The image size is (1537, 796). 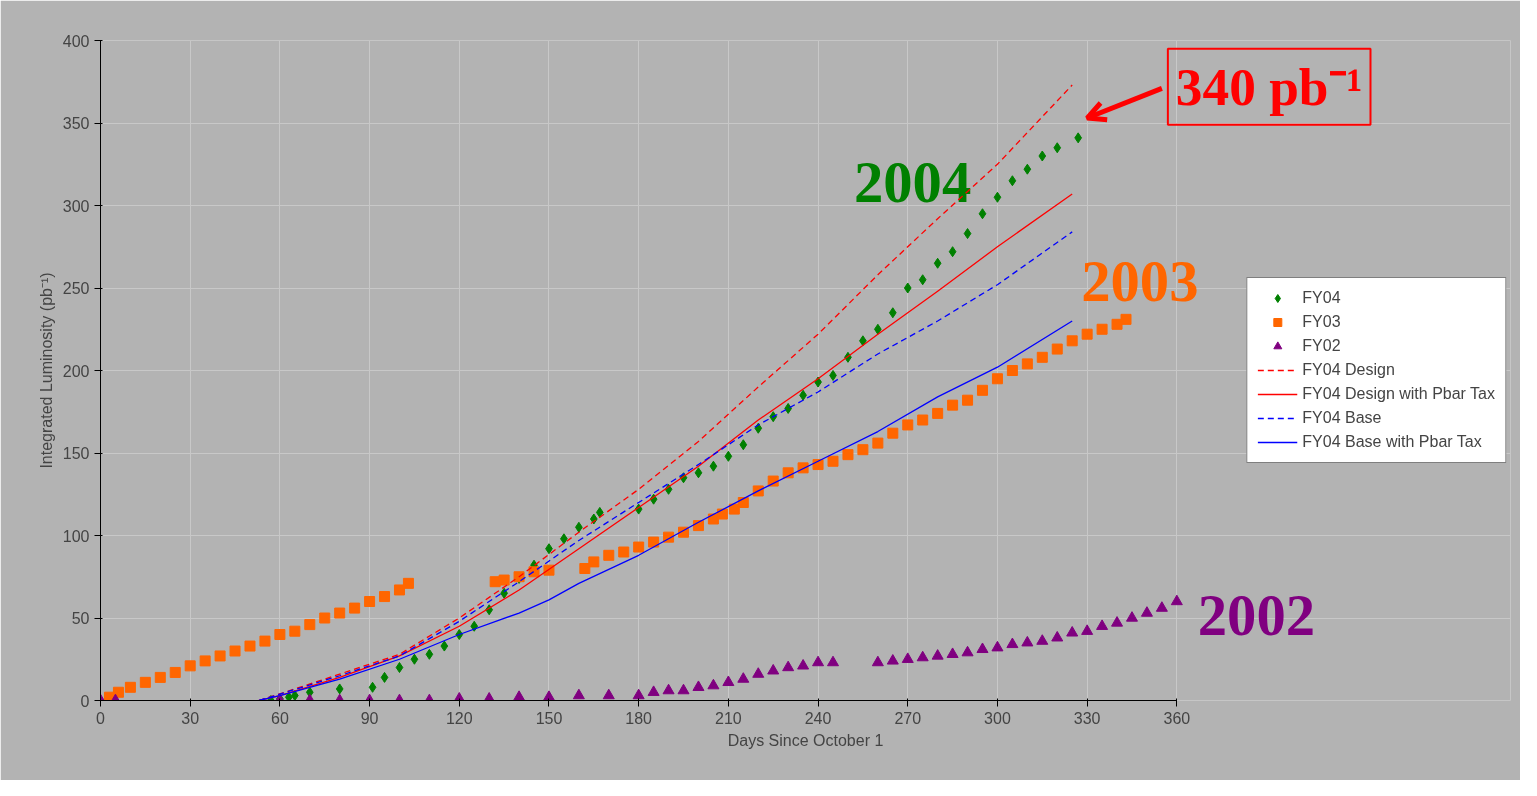 I want to click on y-axis-title: Integrated Luminosity (pb⁻¹), so click(x=46, y=370).